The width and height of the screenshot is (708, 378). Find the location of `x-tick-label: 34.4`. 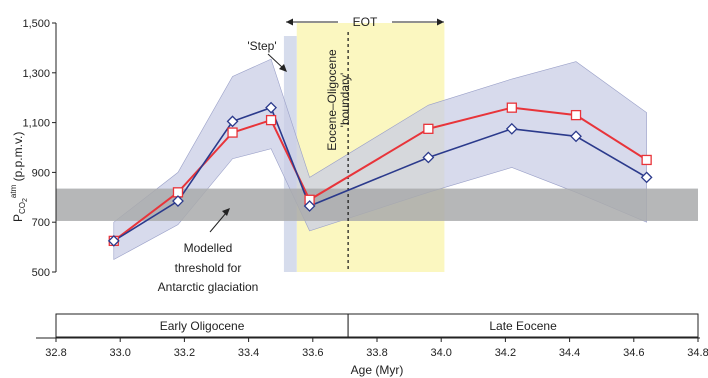

x-tick-label: 34.4 is located at coordinates (569, 353).